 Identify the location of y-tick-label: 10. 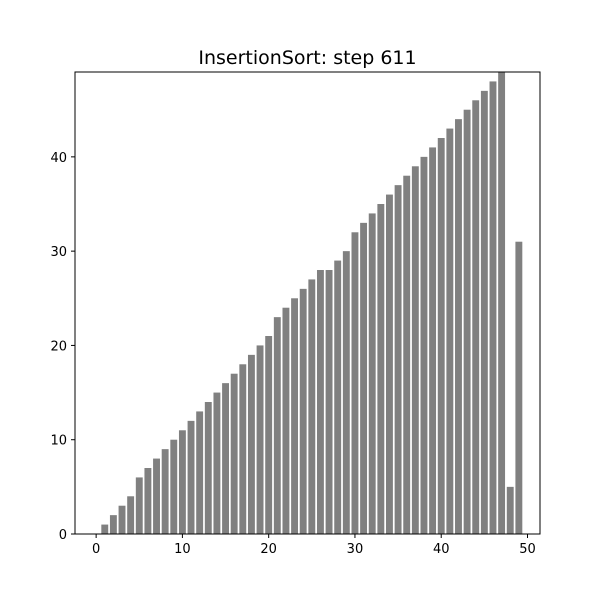
(58, 441).